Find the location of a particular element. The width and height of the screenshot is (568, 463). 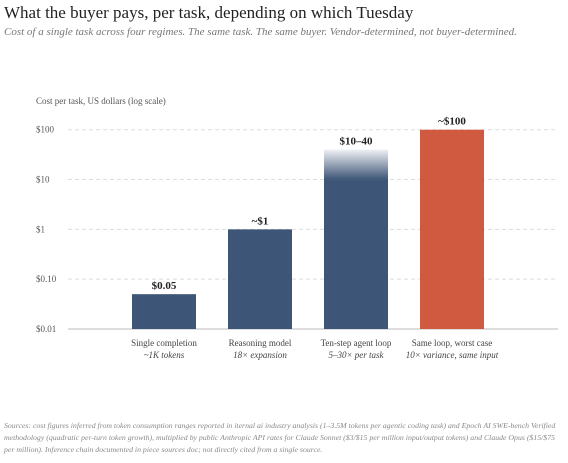

y-tick-label: $0.01 is located at coordinates (46, 329).